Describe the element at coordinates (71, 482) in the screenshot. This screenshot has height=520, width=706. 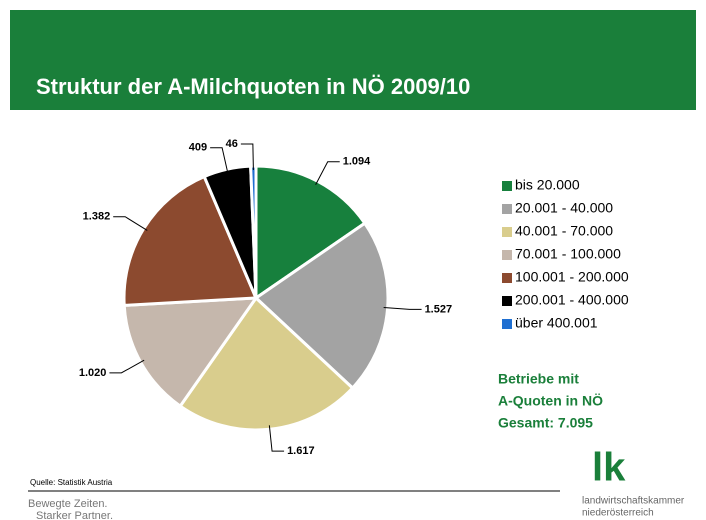
I see `source: Quelle: Statistik Austria` at that location.